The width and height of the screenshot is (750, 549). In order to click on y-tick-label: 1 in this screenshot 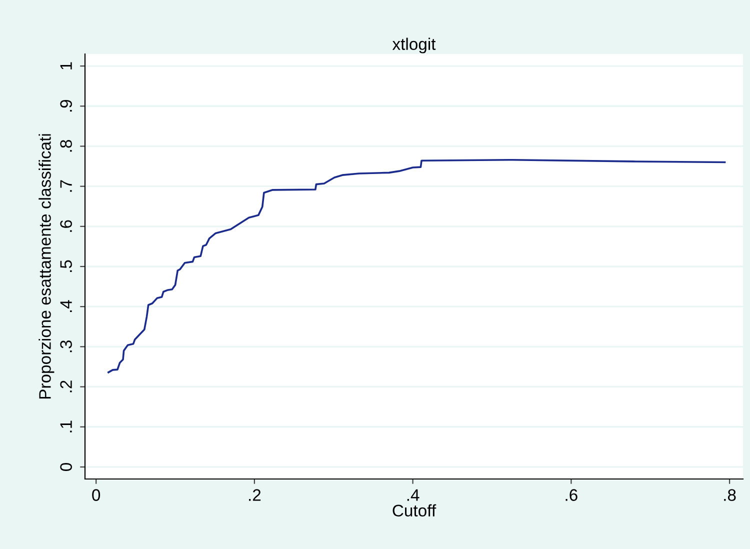, I will do `click(66, 66)`.